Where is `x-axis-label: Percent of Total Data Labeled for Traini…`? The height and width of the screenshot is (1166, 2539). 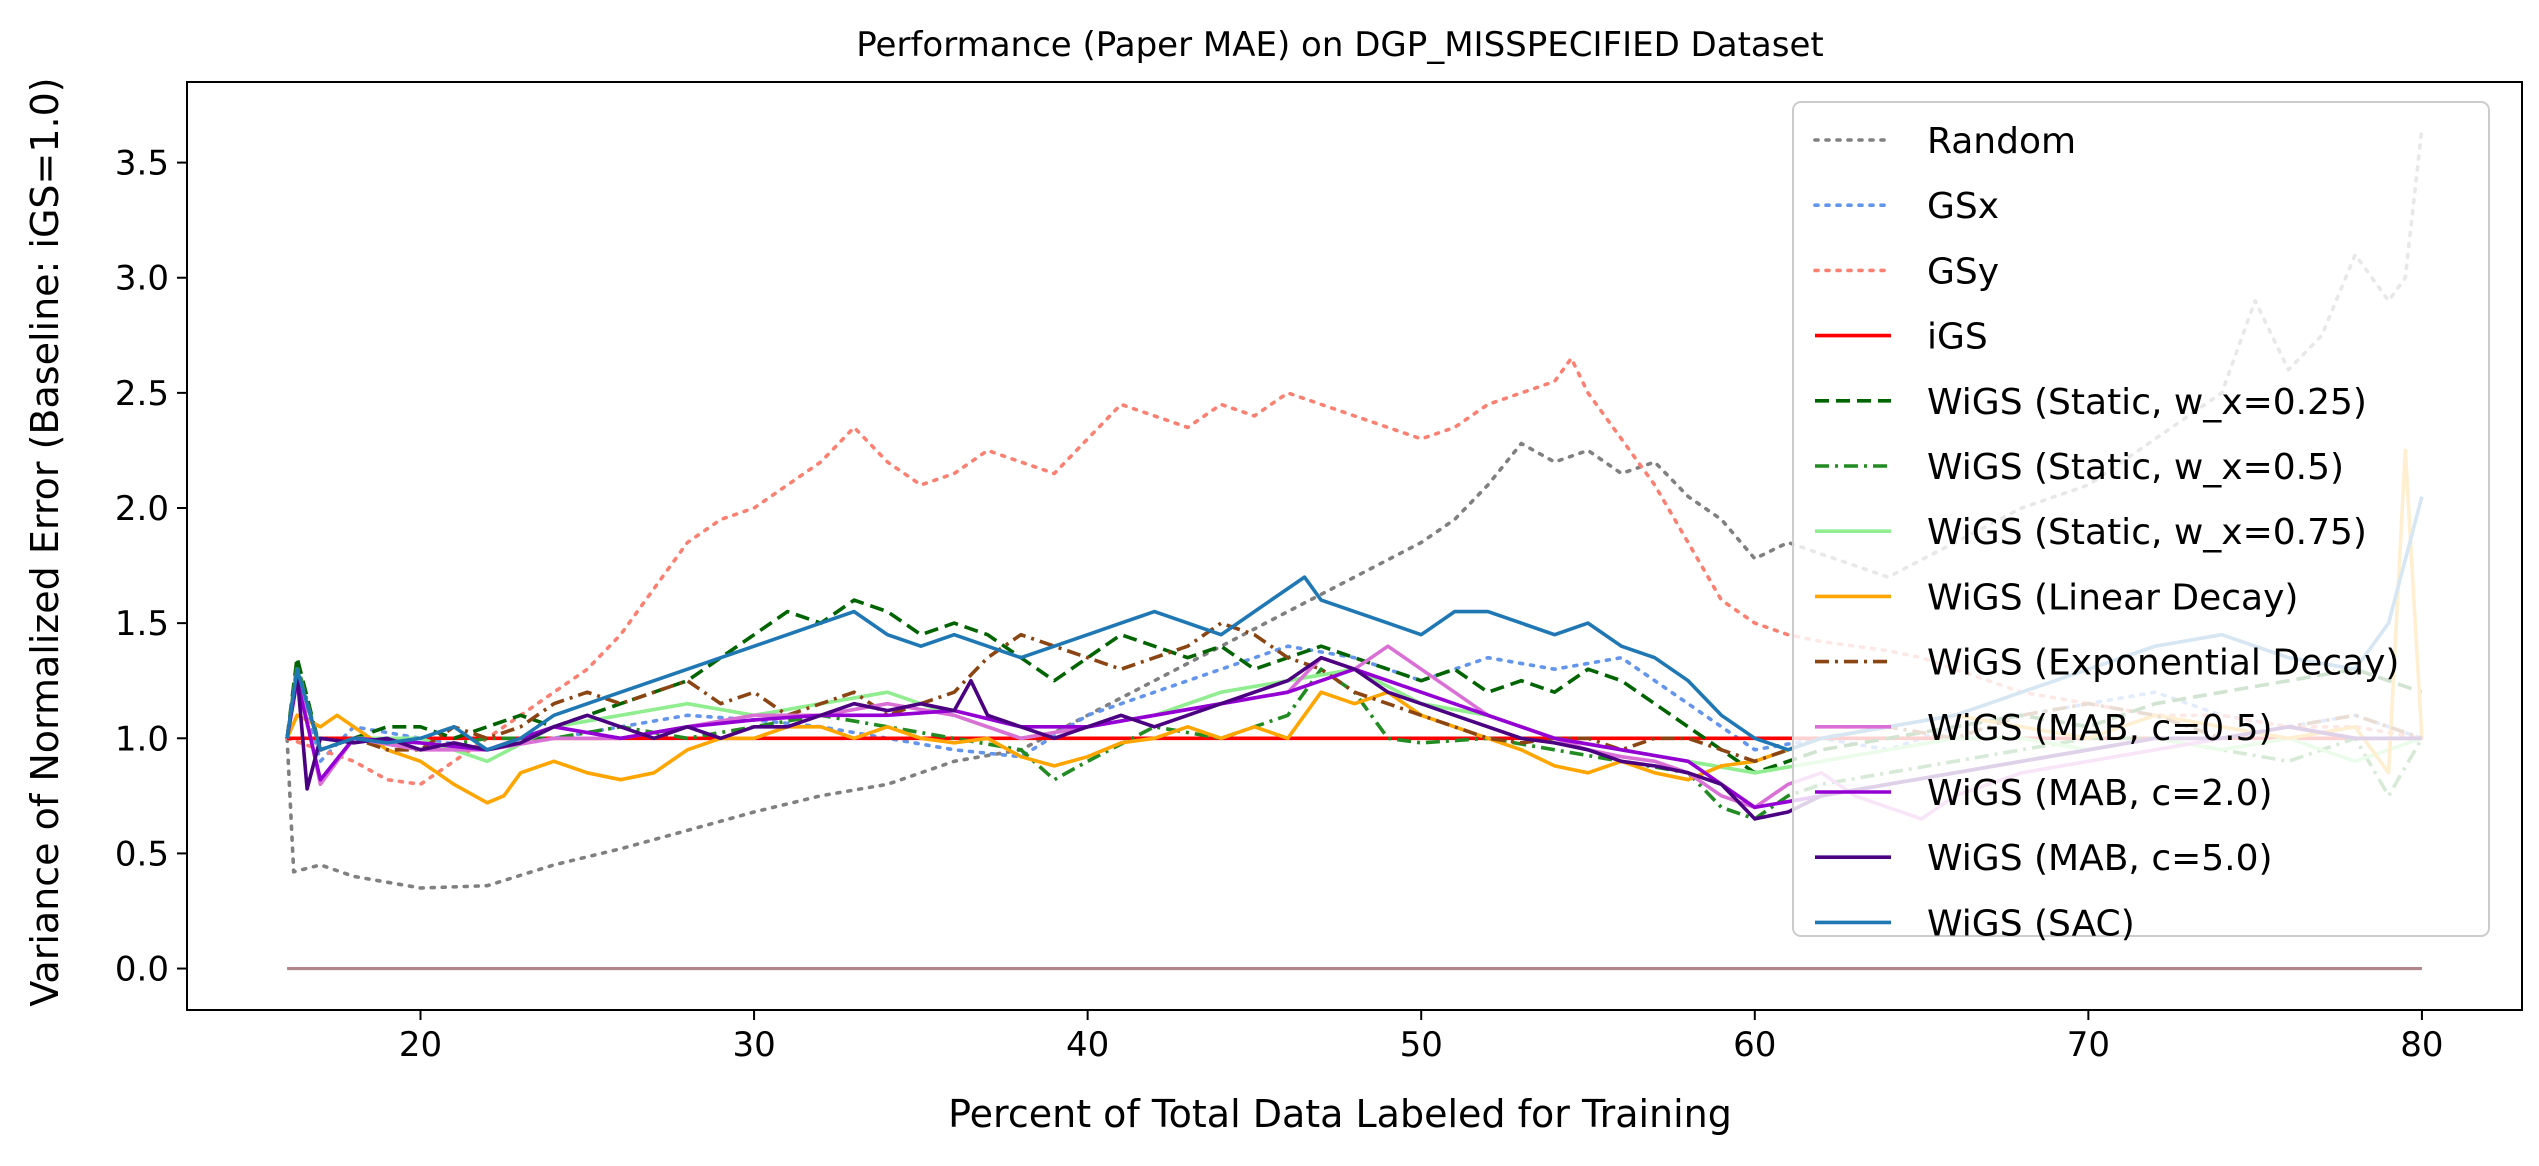
x-axis-label: Percent of Total Data Labeled for Traini… is located at coordinates (1340, 1114).